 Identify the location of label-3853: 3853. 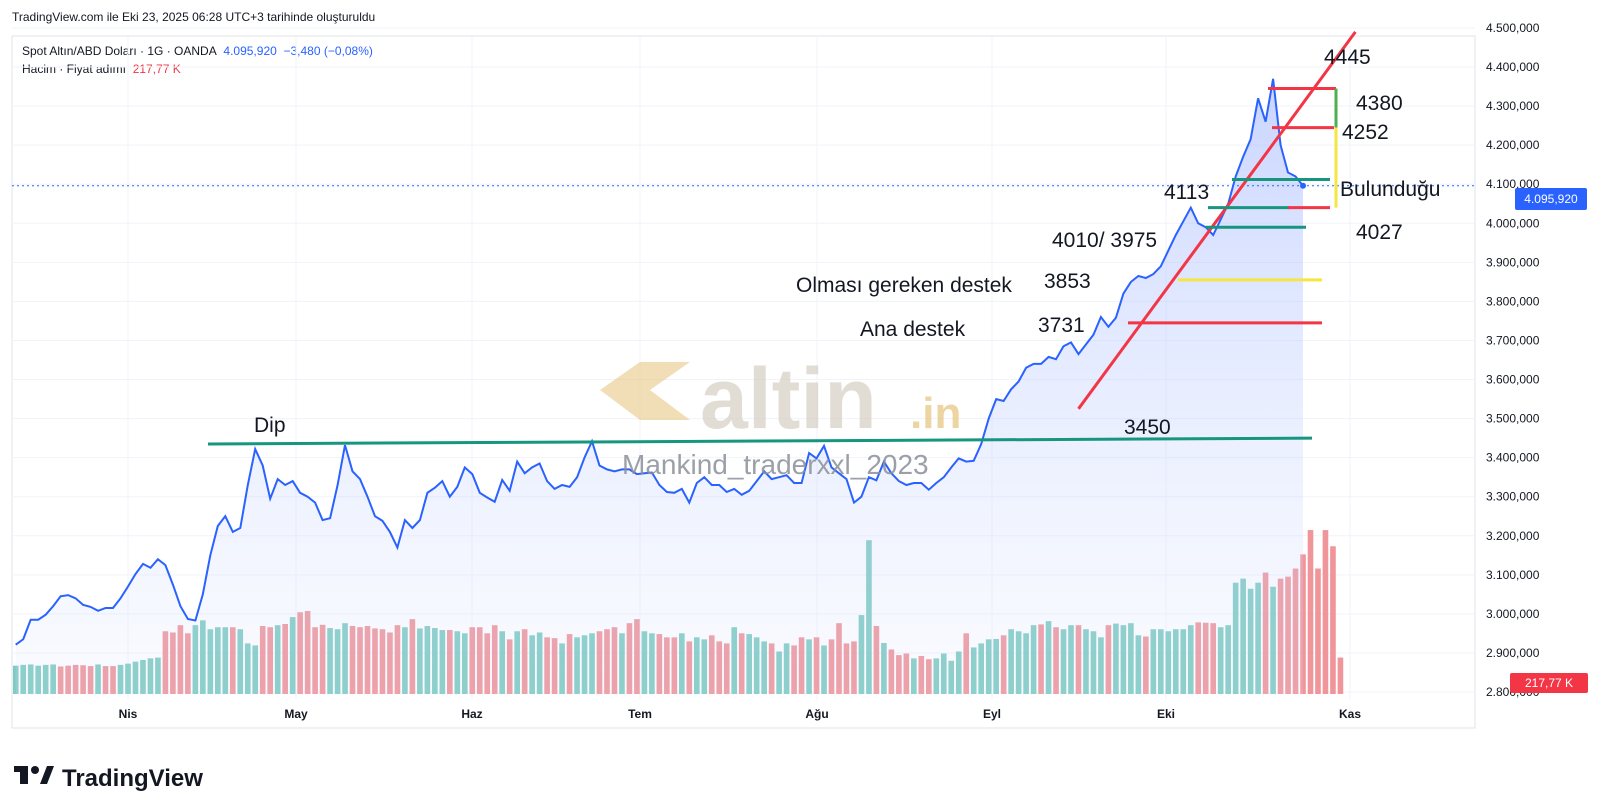
(1067, 281).